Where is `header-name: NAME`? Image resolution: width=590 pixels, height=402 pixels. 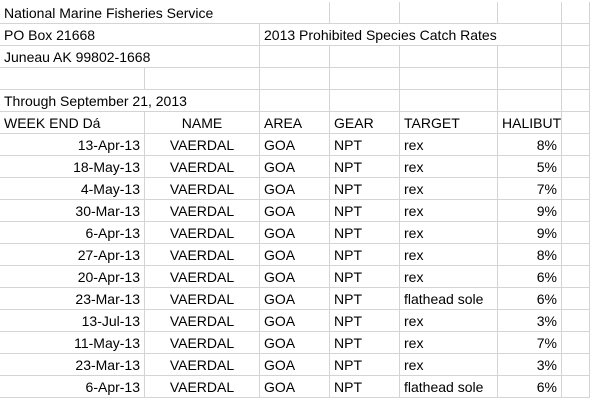 header-name: NAME is located at coordinates (202, 123).